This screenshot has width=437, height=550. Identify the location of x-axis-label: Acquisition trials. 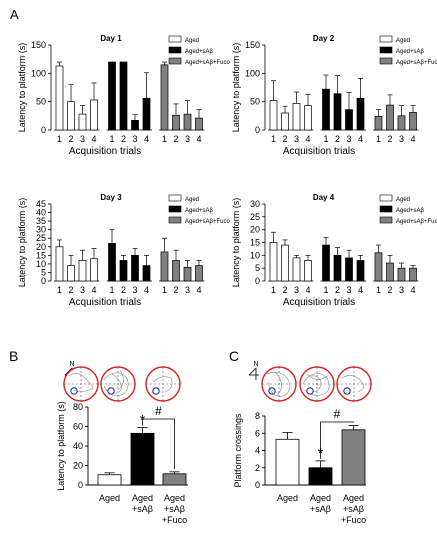
(319, 302).